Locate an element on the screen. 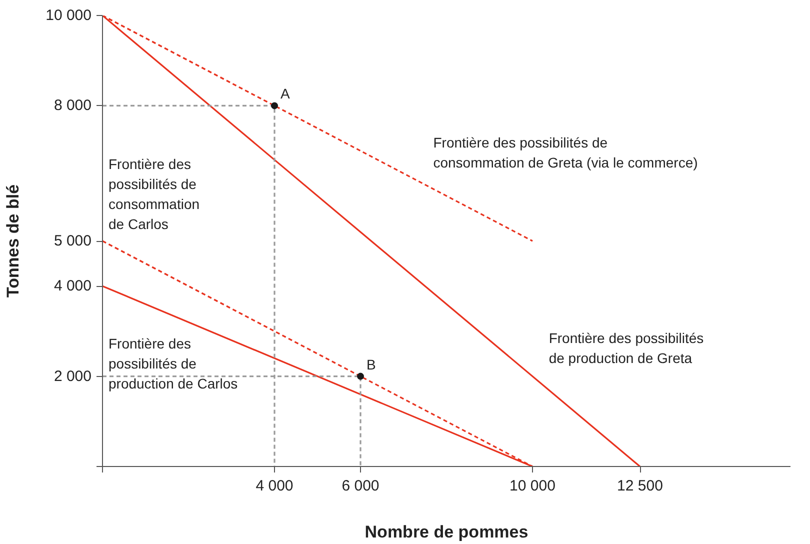  annotation: Frontière des possibilités de production de Greta is located at coordinates (626, 348).